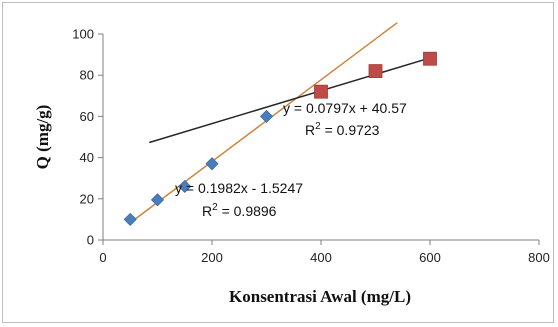  Describe the element at coordinates (430, 257) in the screenshot. I see `x-tick-label: 600` at that location.